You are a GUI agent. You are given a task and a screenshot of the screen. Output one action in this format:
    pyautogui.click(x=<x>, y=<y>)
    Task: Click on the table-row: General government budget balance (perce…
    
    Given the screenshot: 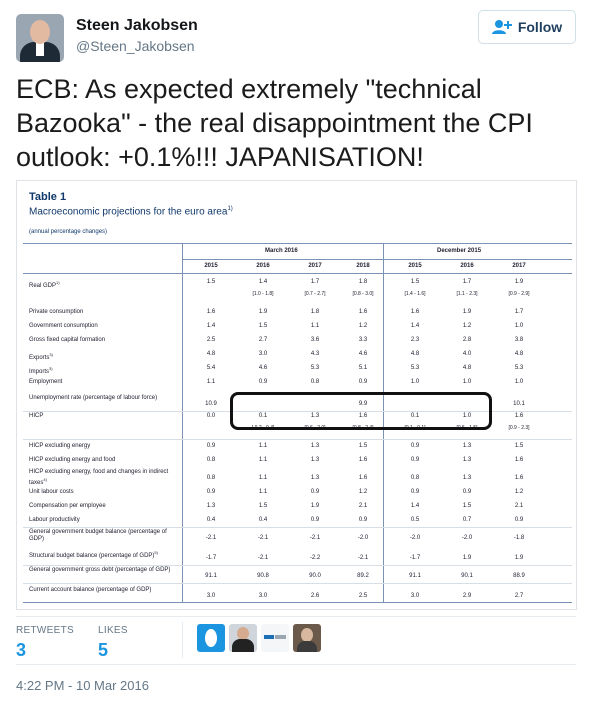 What is the action you would take?
    pyautogui.click(x=296, y=536)
    